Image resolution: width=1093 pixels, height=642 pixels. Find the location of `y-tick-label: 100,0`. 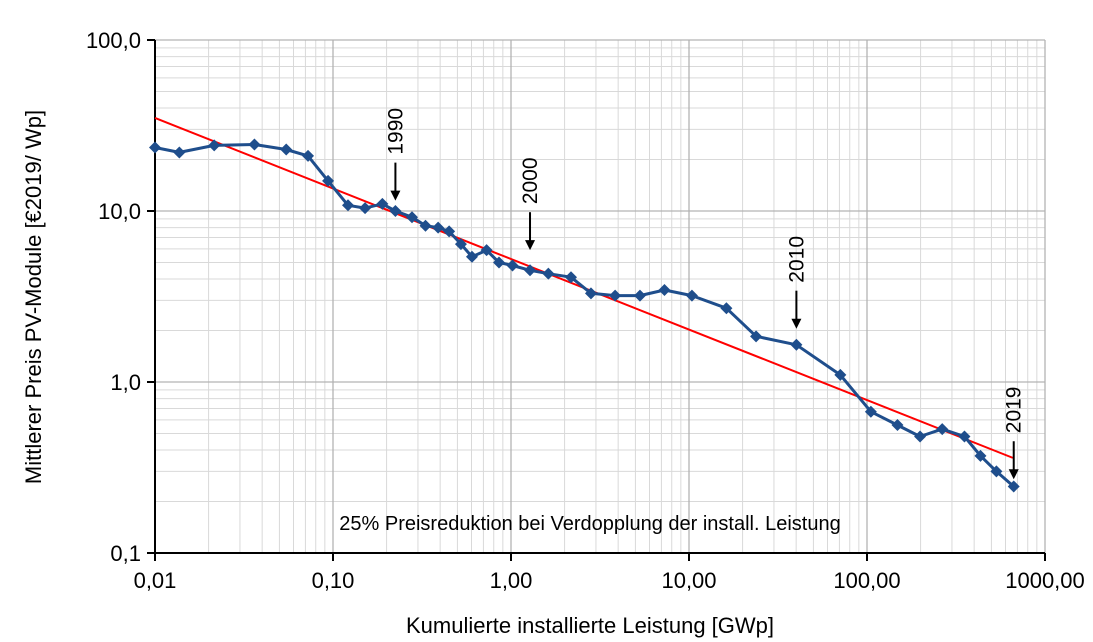

y-tick-label: 100,0 is located at coordinates (113, 40).